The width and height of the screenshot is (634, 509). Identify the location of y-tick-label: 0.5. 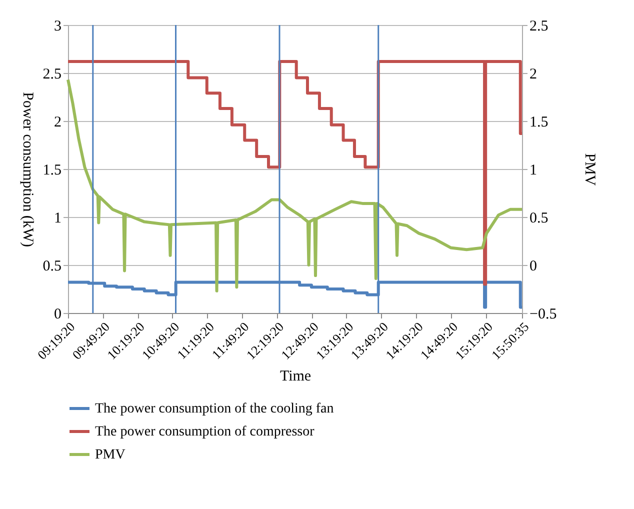
(52, 266).